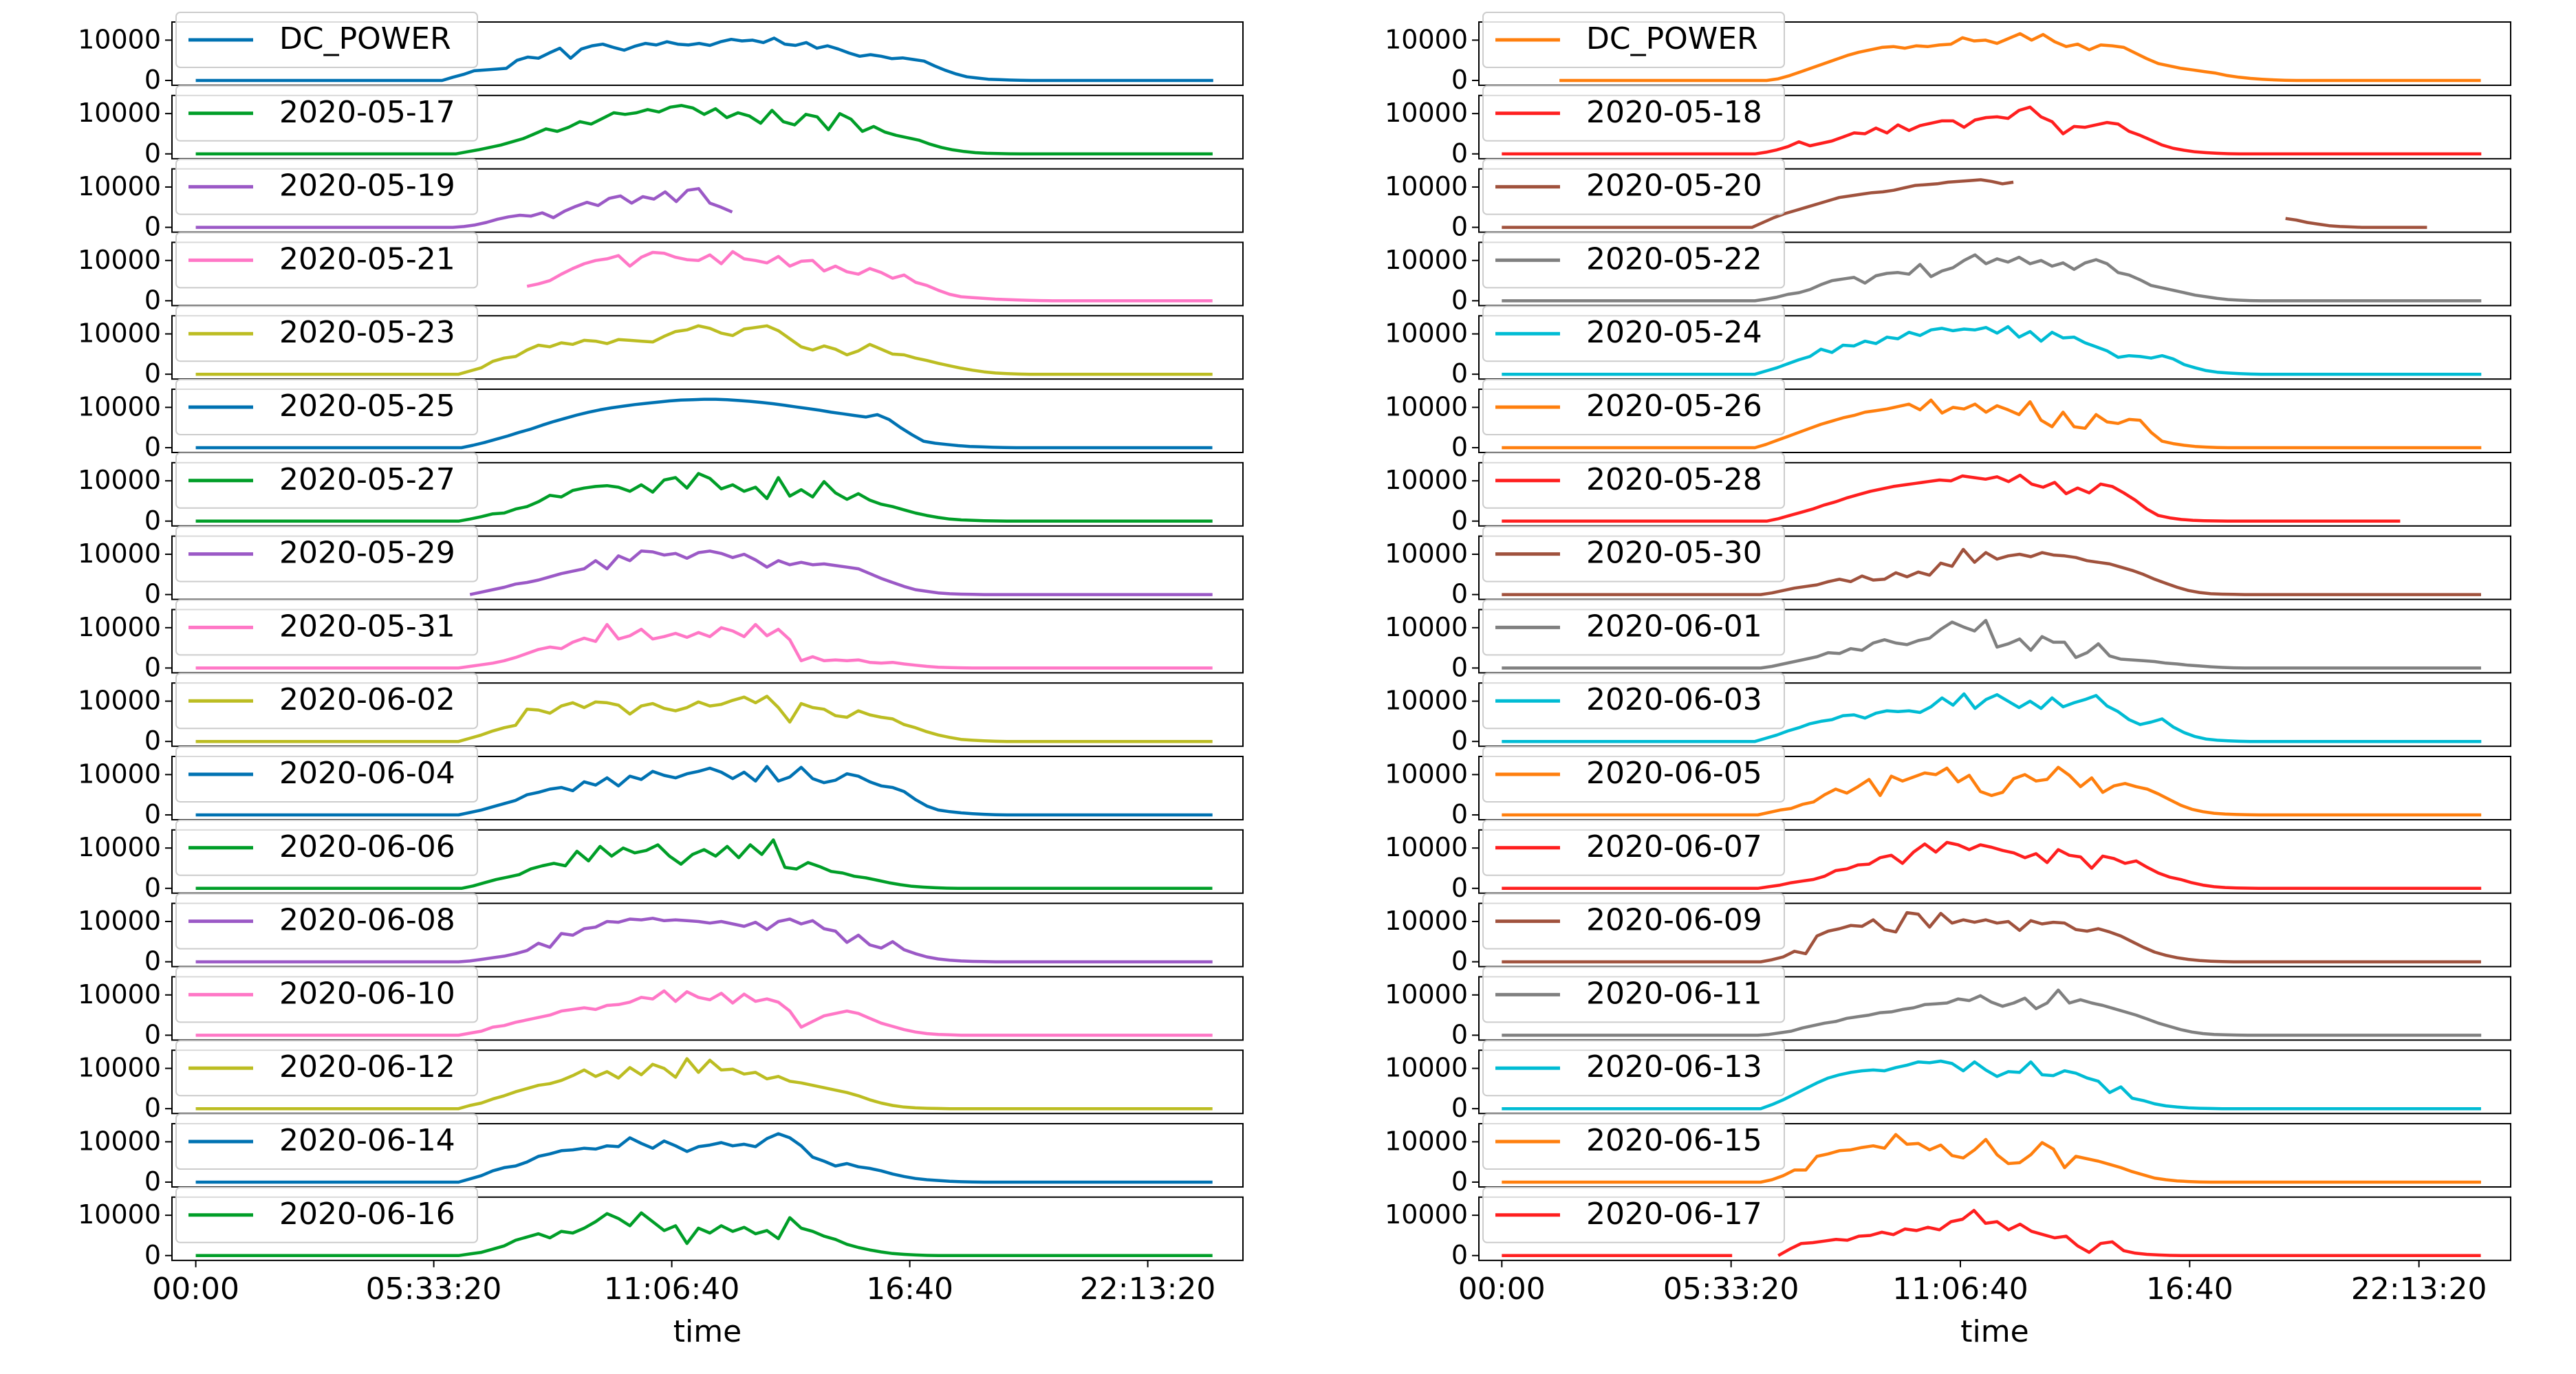 This screenshot has width=2576, height=1374. What do you see at coordinates (1633, 774) in the screenshot?
I see `legend: 2020-06-05` at bounding box center [1633, 774].